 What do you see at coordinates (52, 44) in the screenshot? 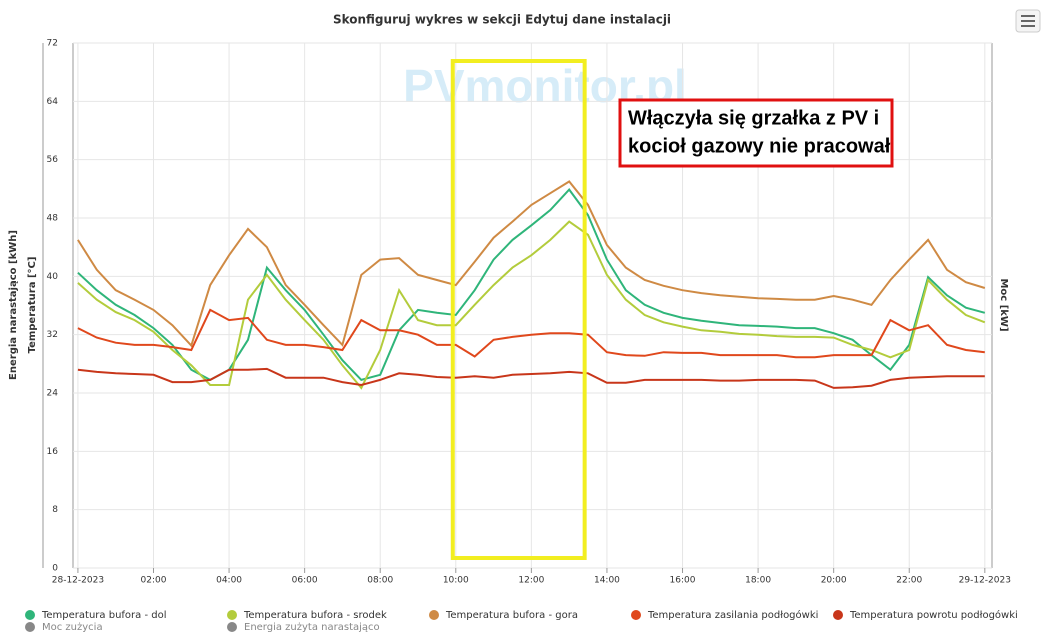
I see `y-tick-label: 72` at bounding box center [52, 44].